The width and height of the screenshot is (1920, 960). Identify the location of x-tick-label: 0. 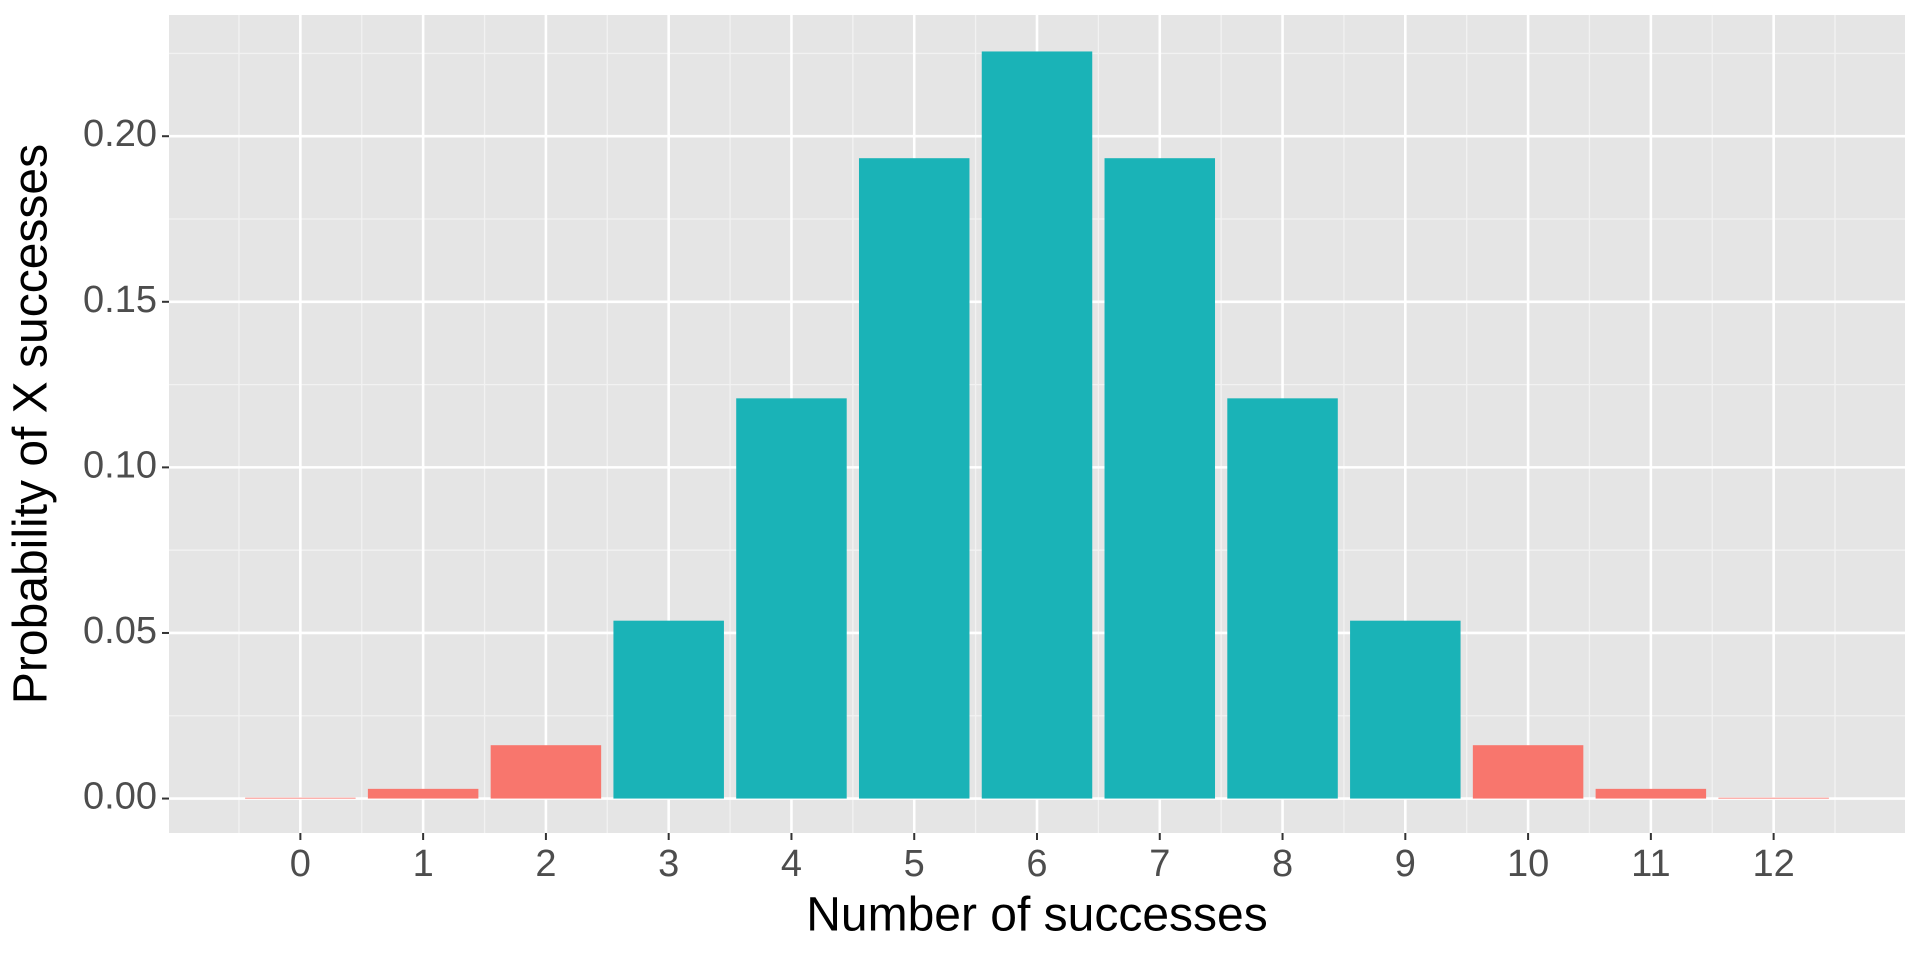
(300, 864).